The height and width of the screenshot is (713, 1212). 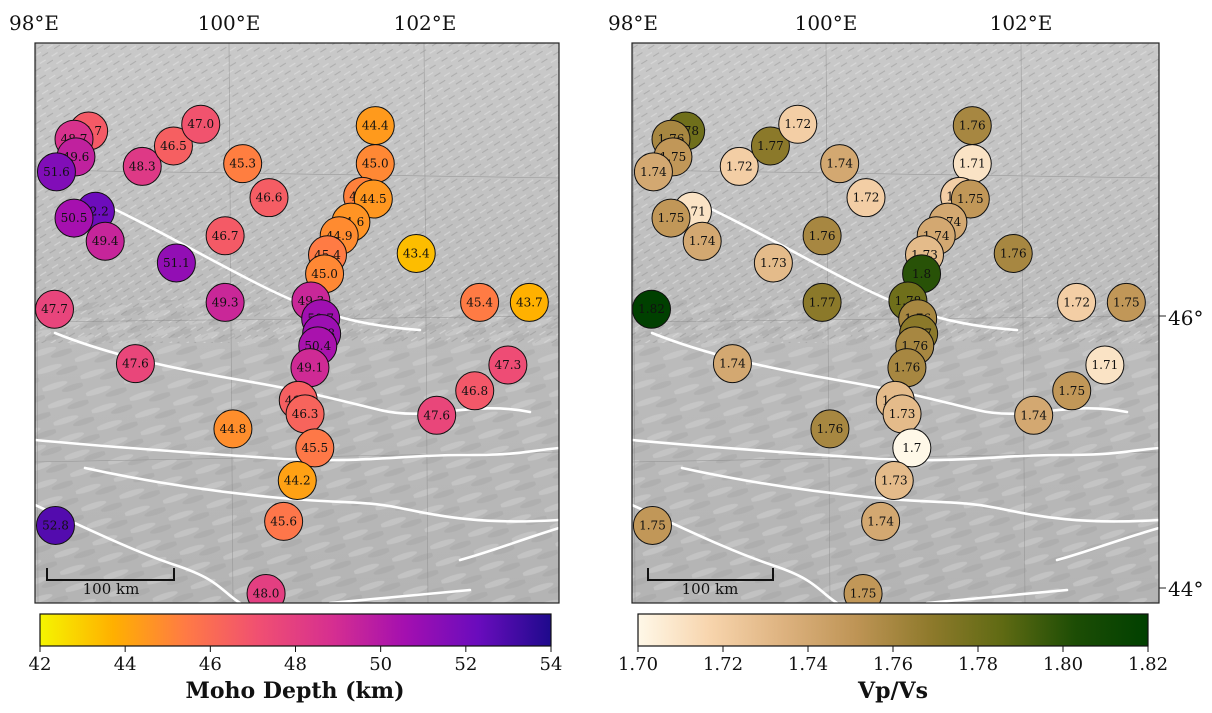 I want to click on station-marker: 52.8, so click(x=55, y=525).